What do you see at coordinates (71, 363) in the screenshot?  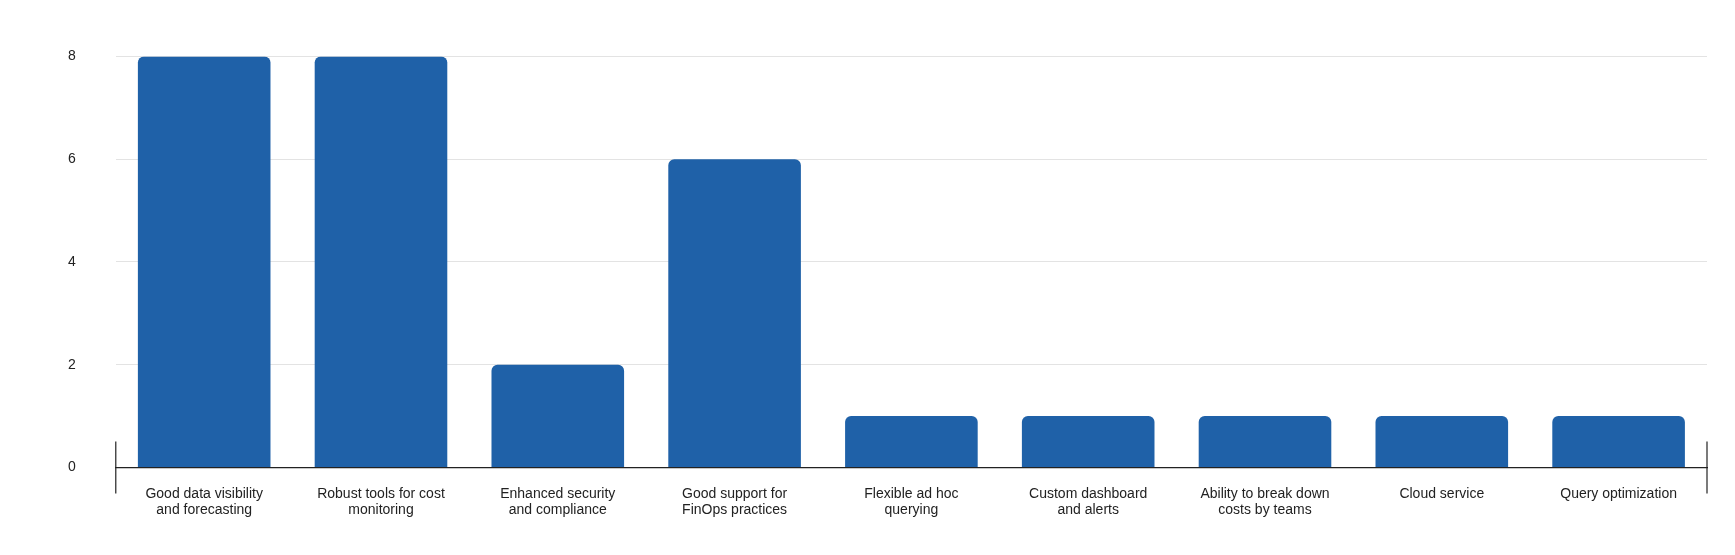 I see `y-tick-label: 2` at bounding box center [71, 363].